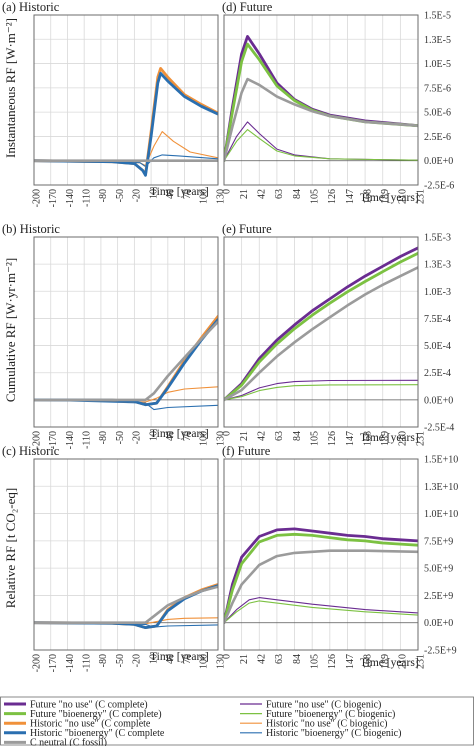  Describe the element at coordinates (438, 596) in the screenshot. I see `y-tick-label: 2.5E+9` at that location.